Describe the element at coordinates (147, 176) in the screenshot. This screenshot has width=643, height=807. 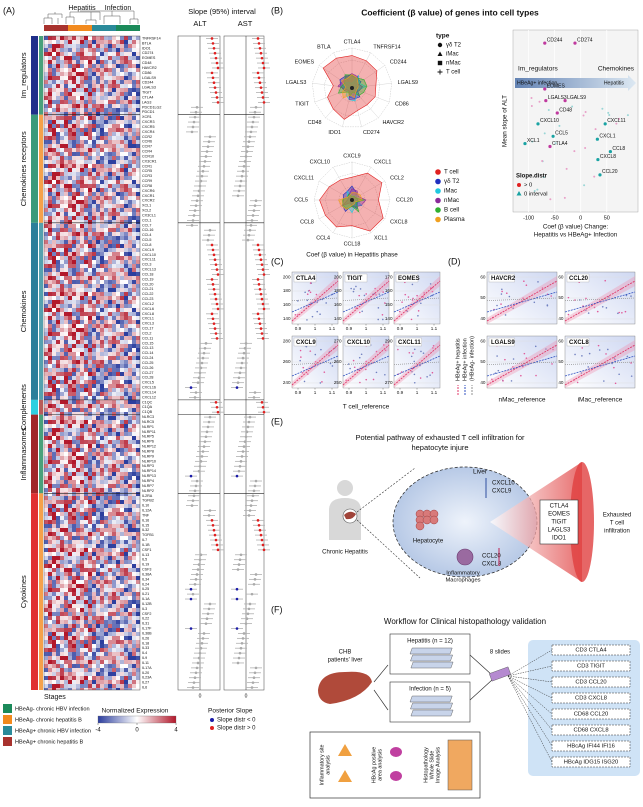
I see `gene-label: CCR3` at that location.